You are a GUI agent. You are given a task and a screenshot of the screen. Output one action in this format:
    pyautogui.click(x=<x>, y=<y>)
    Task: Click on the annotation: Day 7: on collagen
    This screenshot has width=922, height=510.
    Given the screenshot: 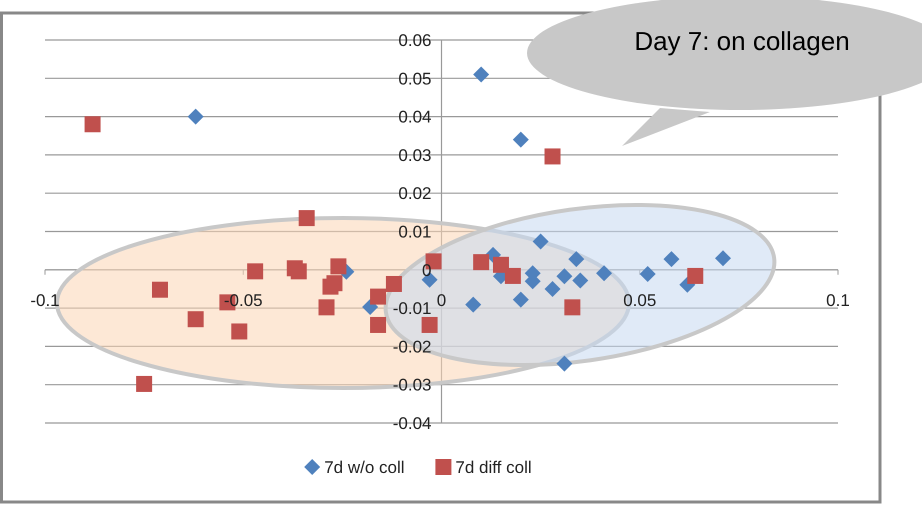 What is the action you would take?
    pyautogui.click(x=742, y=41)
    